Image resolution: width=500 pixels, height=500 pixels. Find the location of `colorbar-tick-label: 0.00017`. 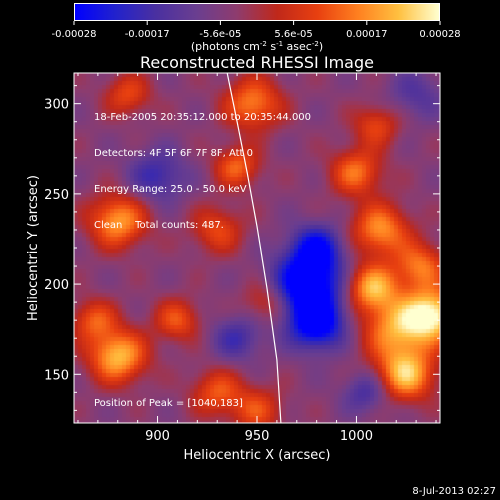

colorbar-tick-label: 0.00017 is located at coordinates (366, 34).